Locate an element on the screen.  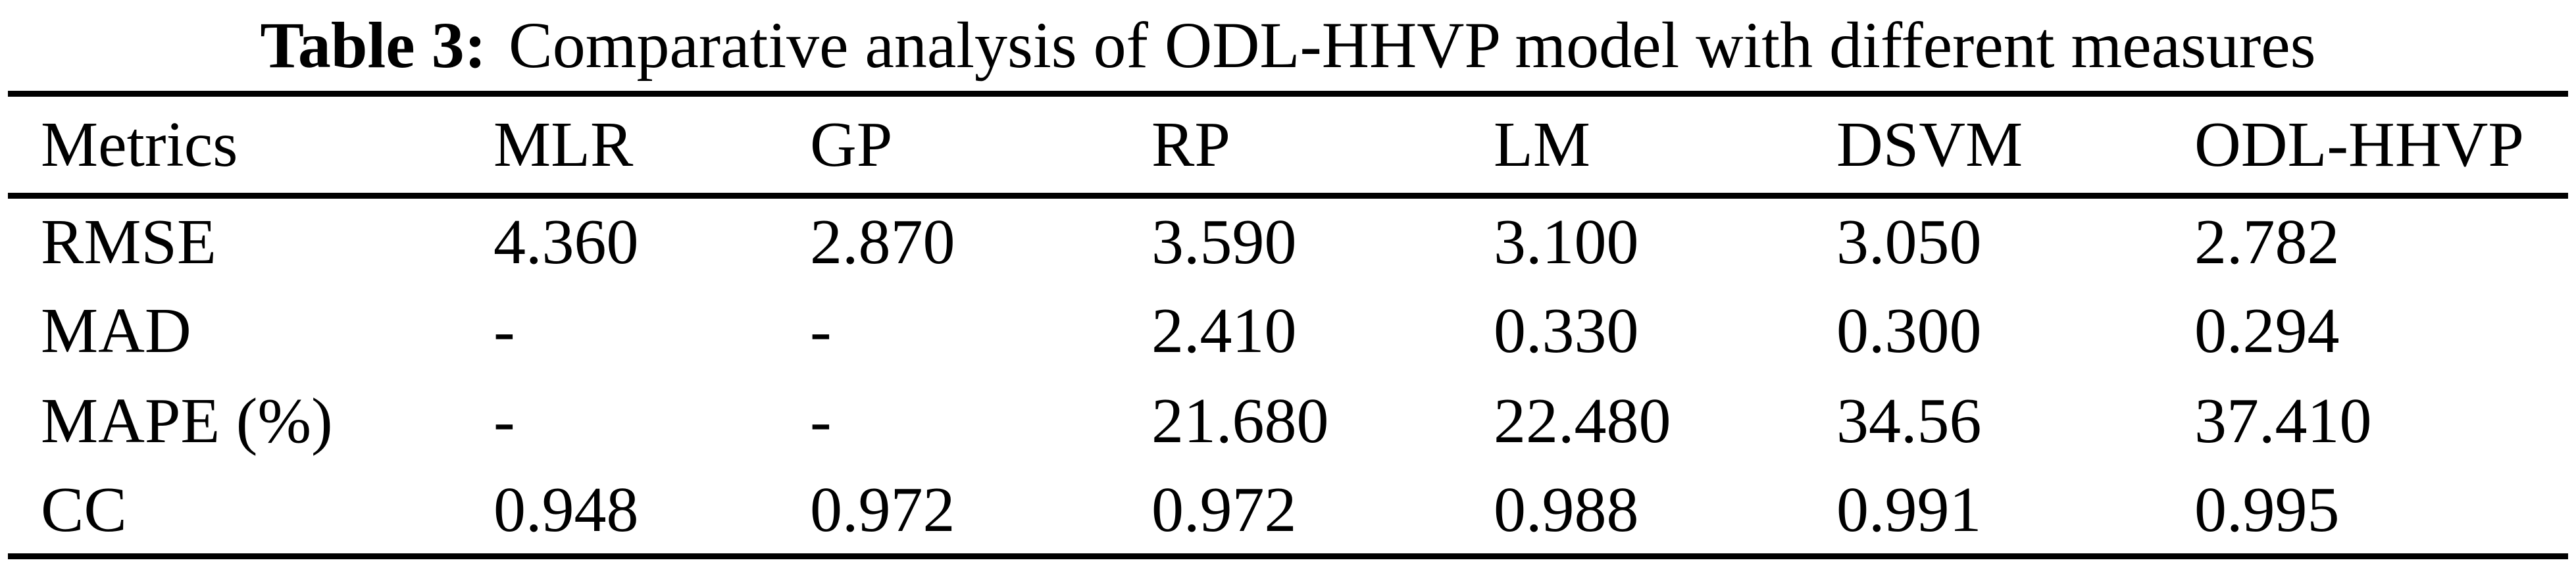
cell-cc-rp: 0.972 is located at coordinates (1224, 509).